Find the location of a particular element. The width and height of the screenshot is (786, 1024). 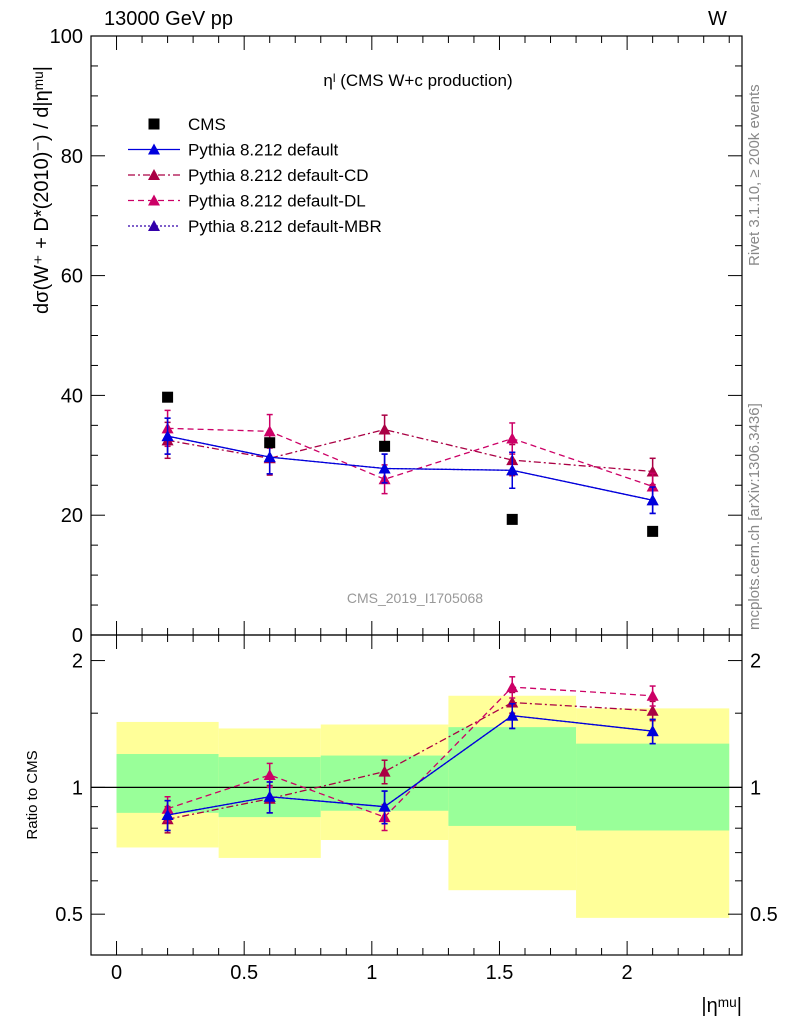

main-series-line-dl is located at coordinates (410, 457).